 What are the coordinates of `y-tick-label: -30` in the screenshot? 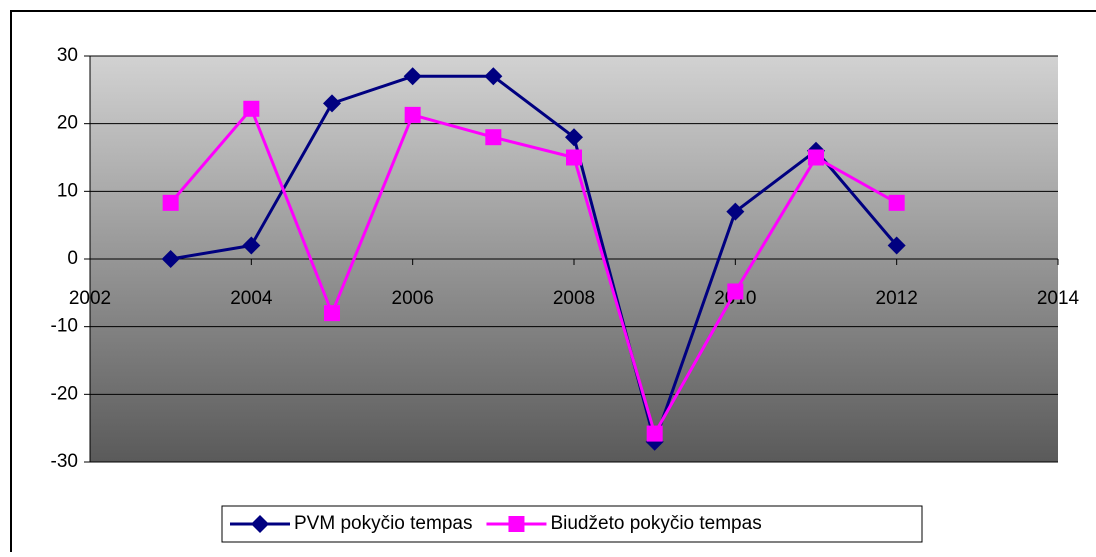 It's located at (64, 461).